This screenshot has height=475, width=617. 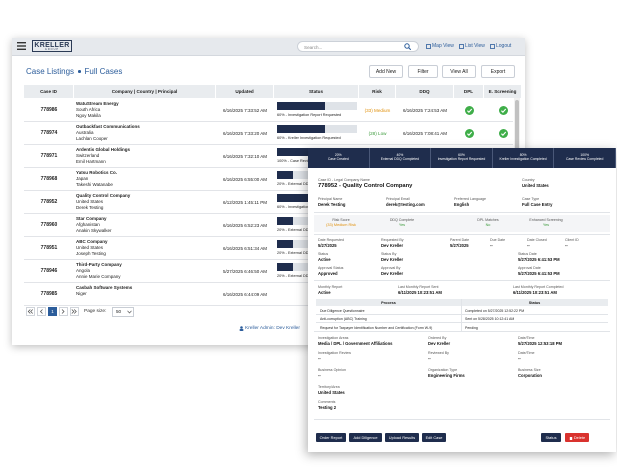 I want to click on page-size-value: 50, so click(x=119, y=312).